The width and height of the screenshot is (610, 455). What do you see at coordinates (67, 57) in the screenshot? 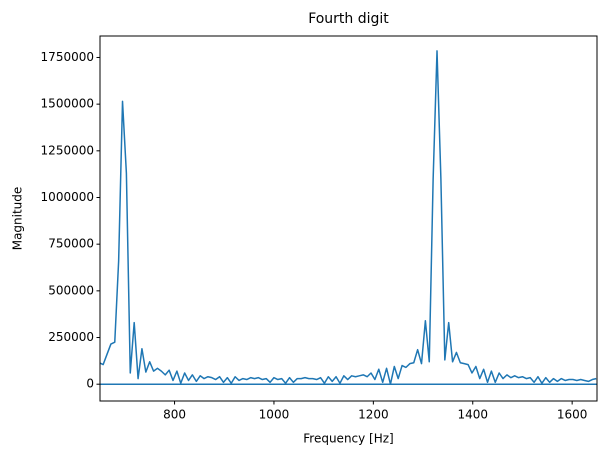
I see `y-tick-label: 1750000` at bounding box center [67, 57].